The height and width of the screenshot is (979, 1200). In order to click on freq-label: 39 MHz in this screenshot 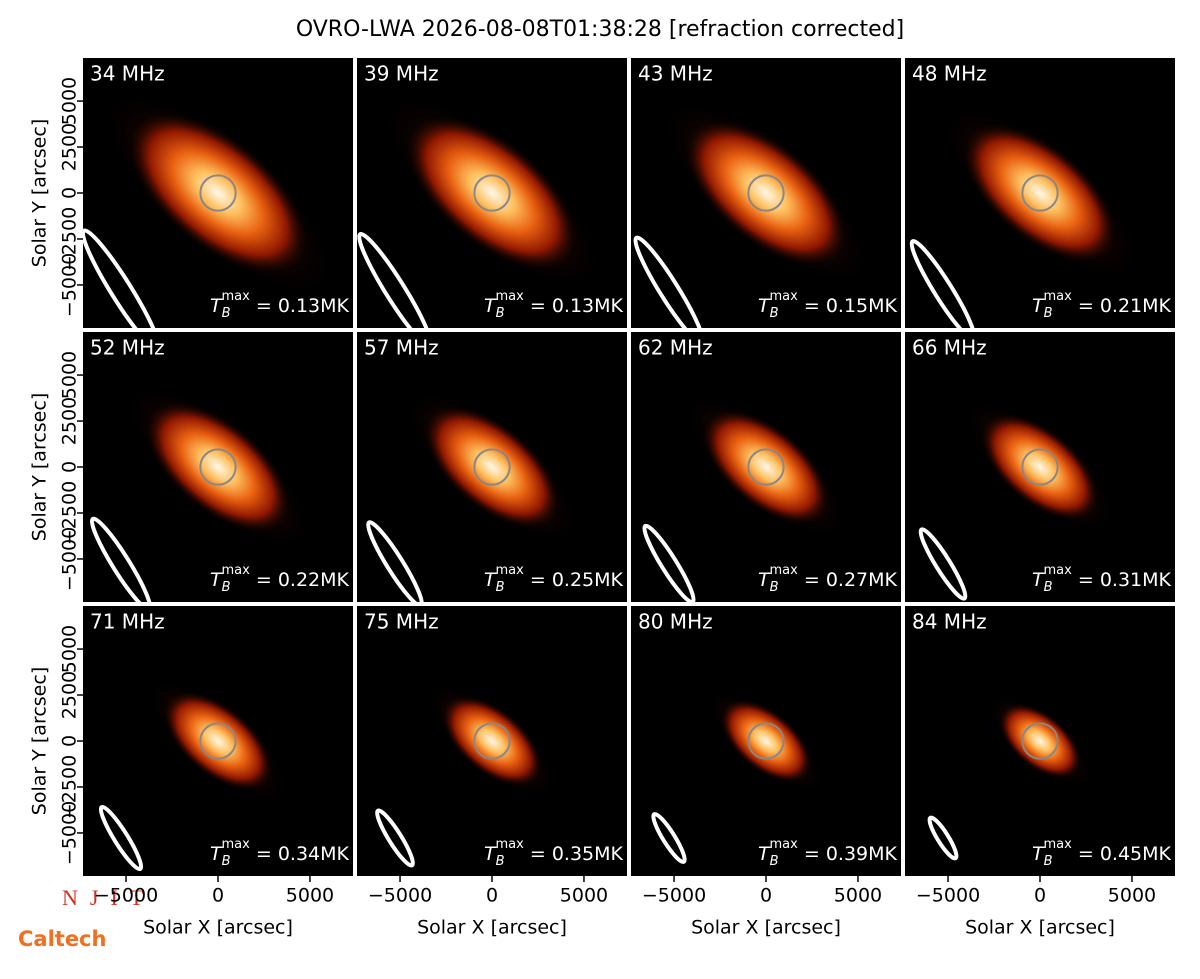, I will do `click(401, 74)`.